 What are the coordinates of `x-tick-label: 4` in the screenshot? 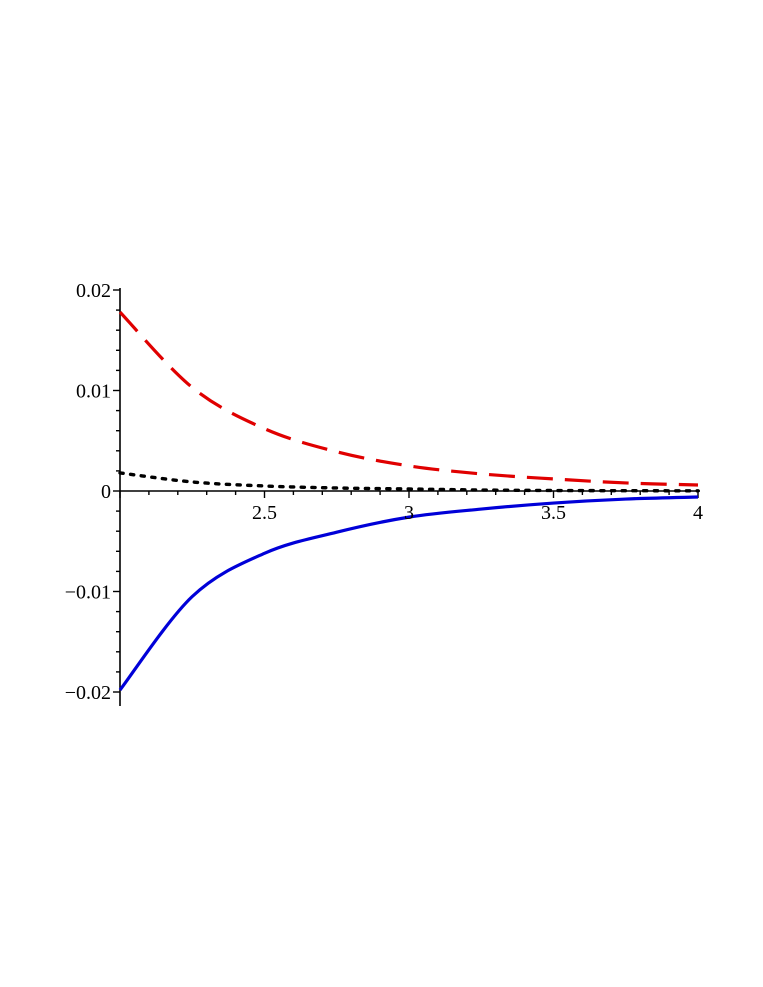 It's located at (698, 513).